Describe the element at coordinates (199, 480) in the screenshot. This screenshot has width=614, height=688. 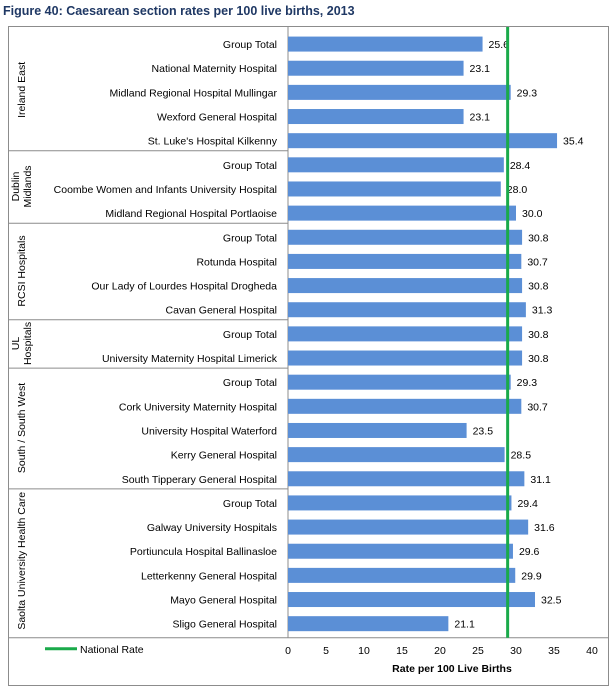
I see `category-label: South Tipperary General Hospital` at that location.